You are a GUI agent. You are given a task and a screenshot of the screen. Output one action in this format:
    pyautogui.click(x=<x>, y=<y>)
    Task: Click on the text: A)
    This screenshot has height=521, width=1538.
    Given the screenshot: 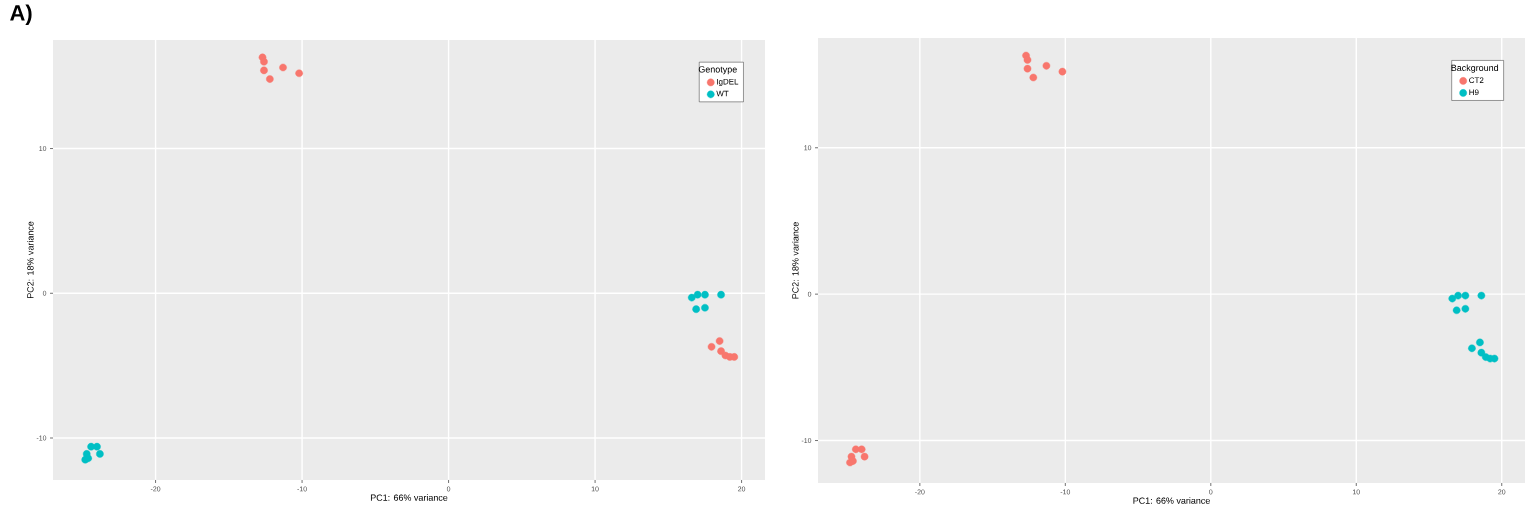 What is the action you would take?
    pyautogui.click(x=21, y=14)
    